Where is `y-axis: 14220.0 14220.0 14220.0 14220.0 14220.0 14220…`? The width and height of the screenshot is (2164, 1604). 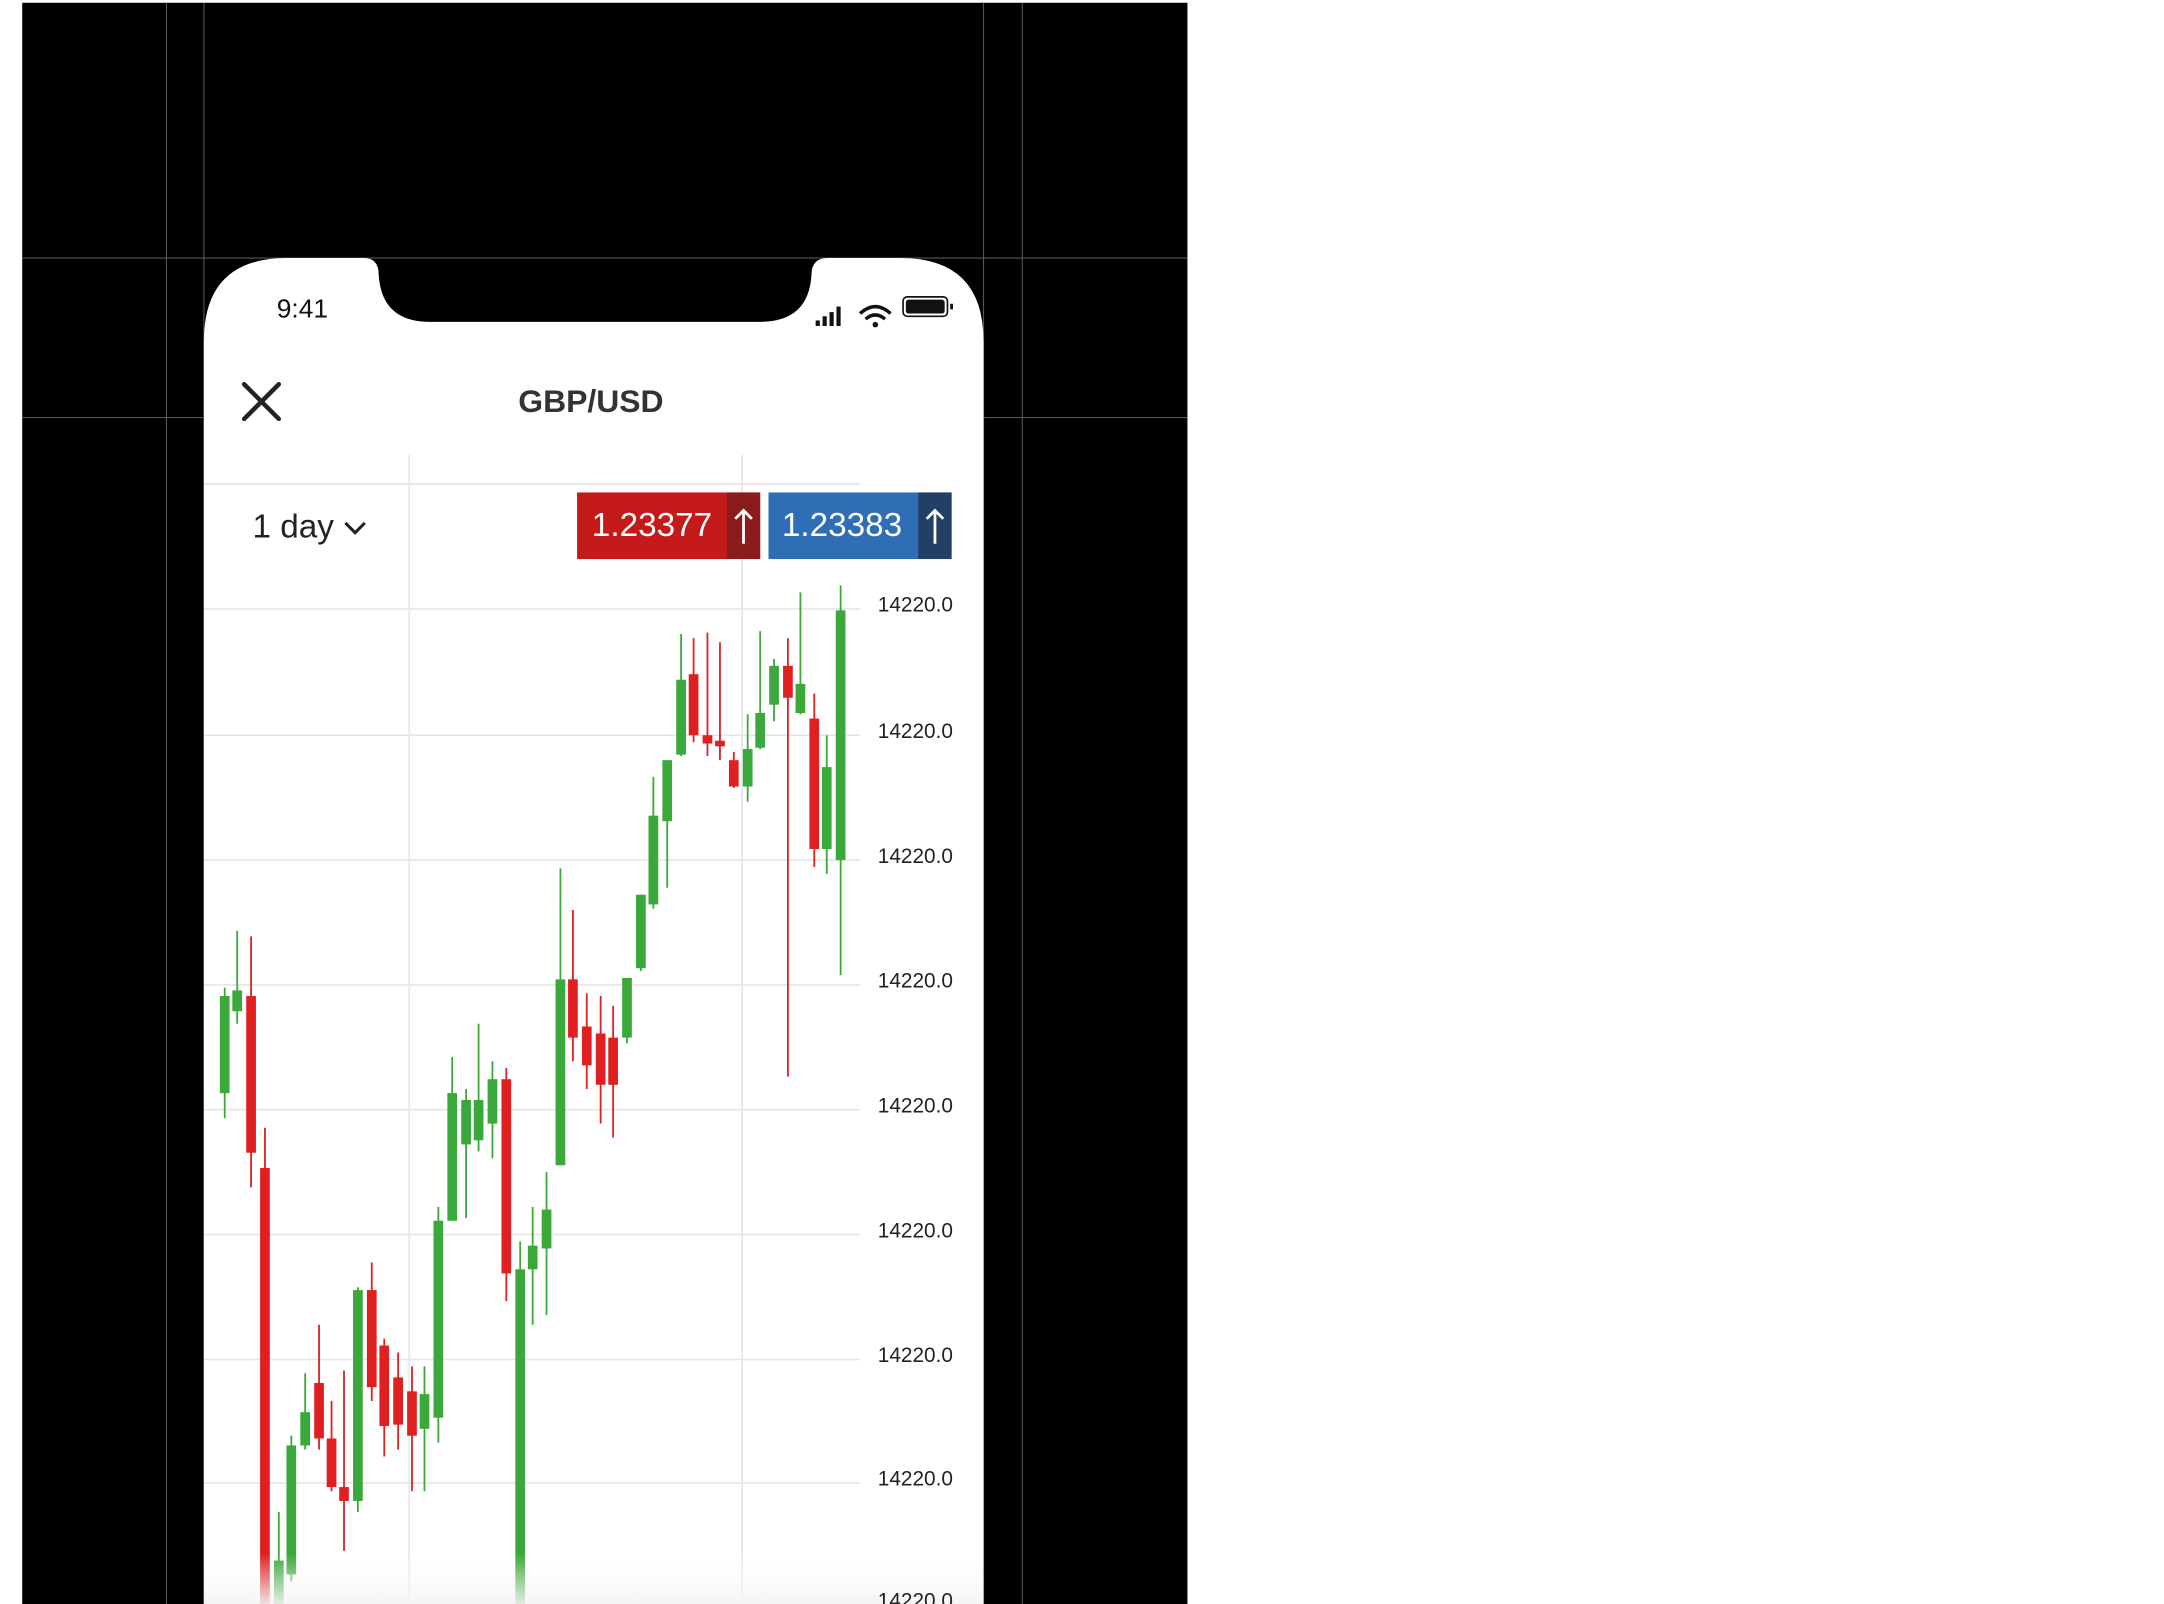 y-axis: 14220.0 14220.0 14220.0 14220.0 14220.0 14220… is located at coordinates (915, 1099).